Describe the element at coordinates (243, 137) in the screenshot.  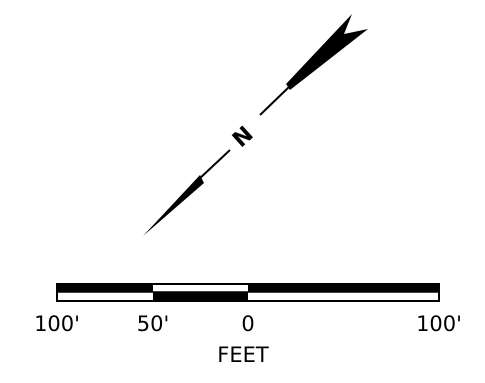
I see `north-letter: N` at that location.